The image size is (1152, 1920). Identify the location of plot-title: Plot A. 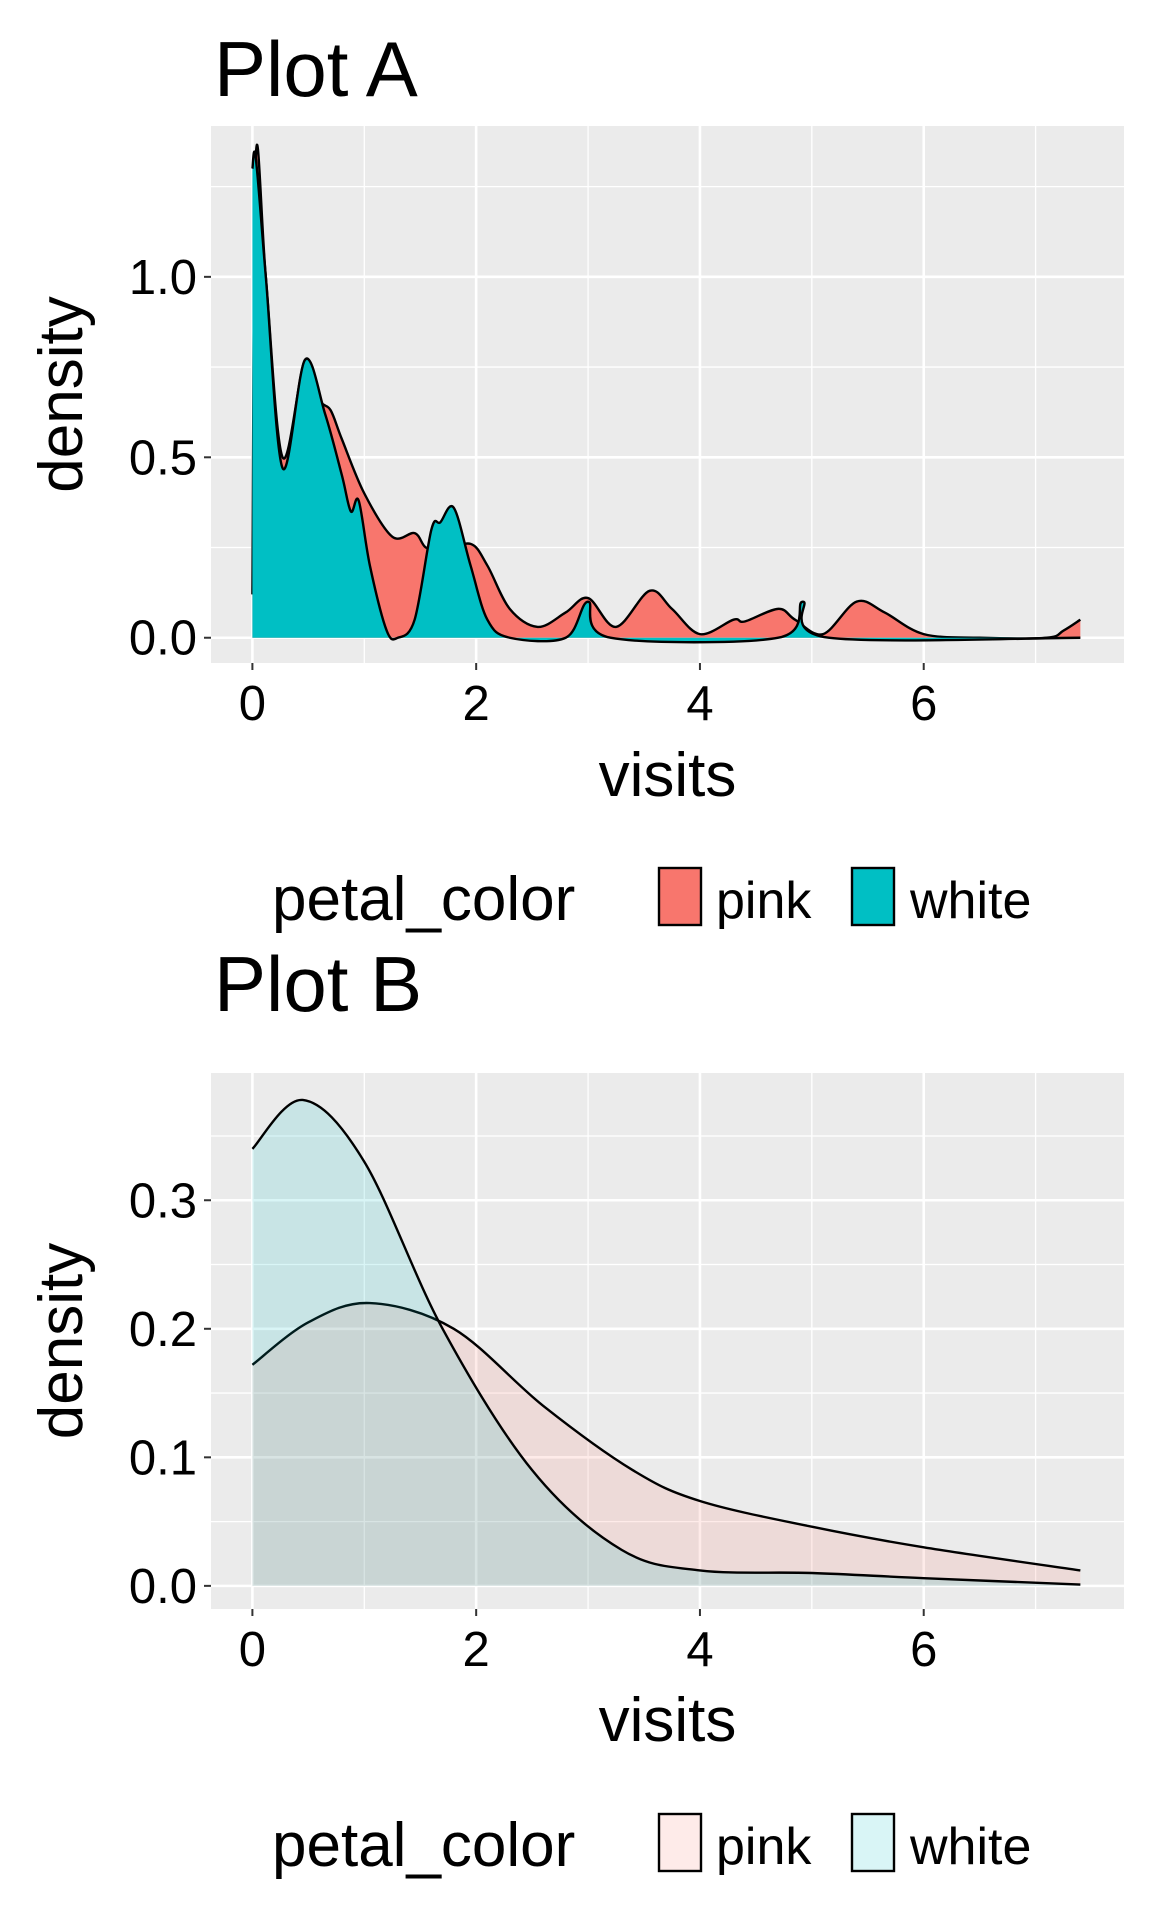
(316, 69).